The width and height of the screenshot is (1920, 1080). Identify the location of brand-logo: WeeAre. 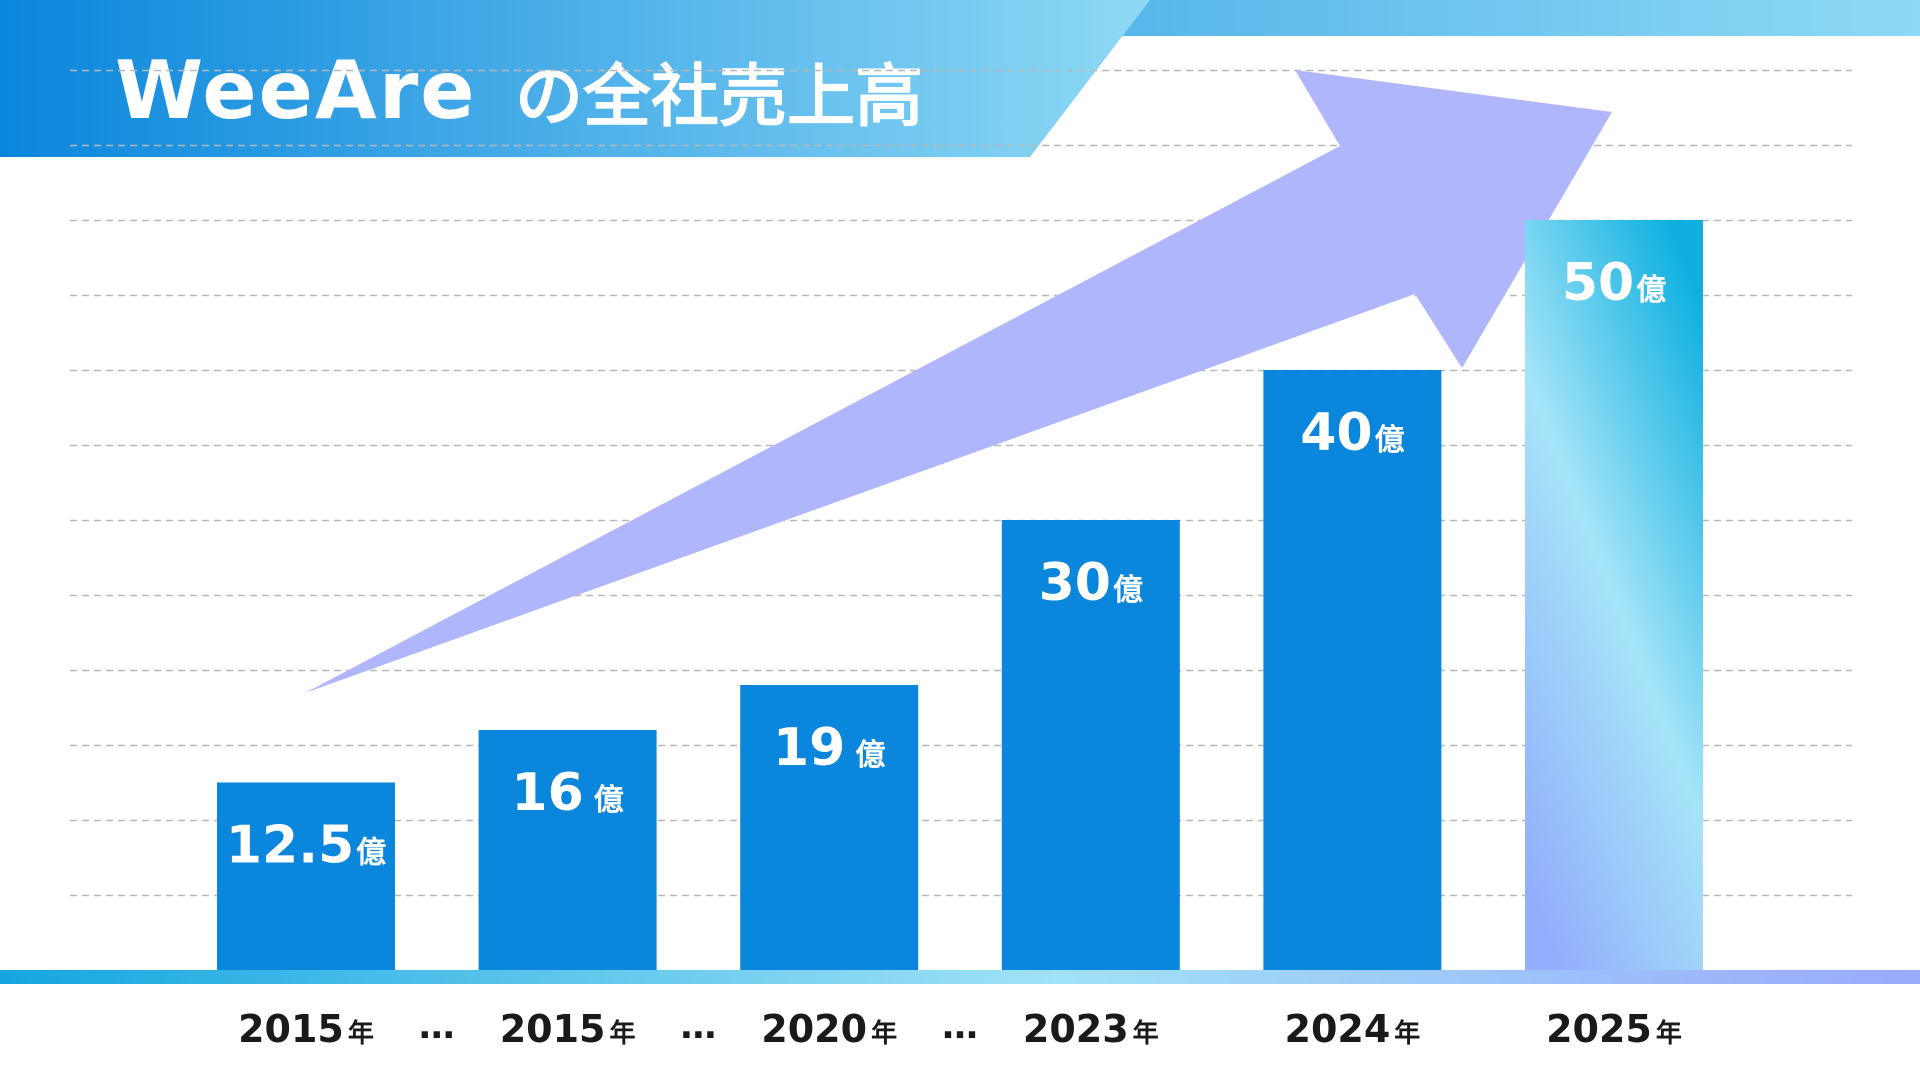
(296, 90).